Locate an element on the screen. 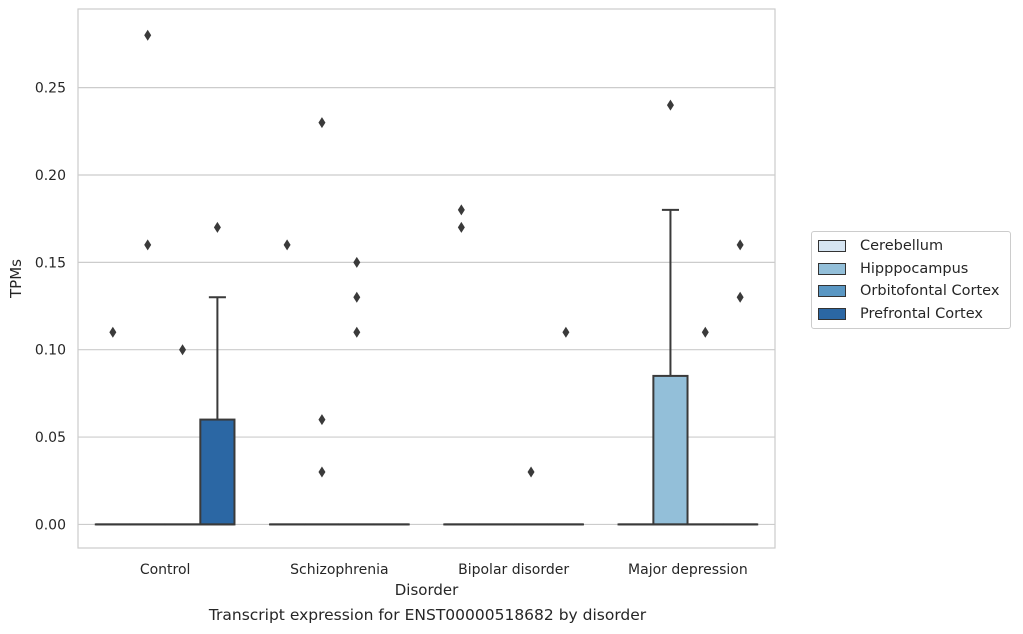  legend-label: Hipppocampus is located at coordinates (914, 268).